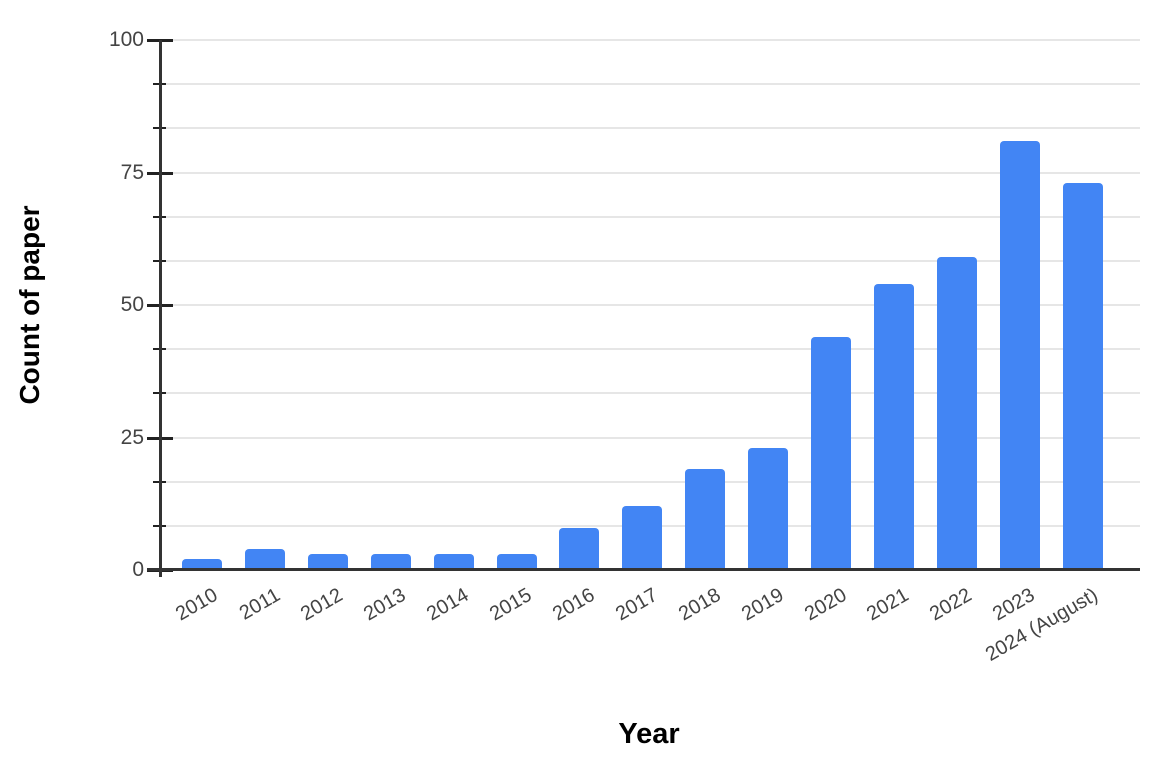  I want to click on bar-2018, so click(705, 520).